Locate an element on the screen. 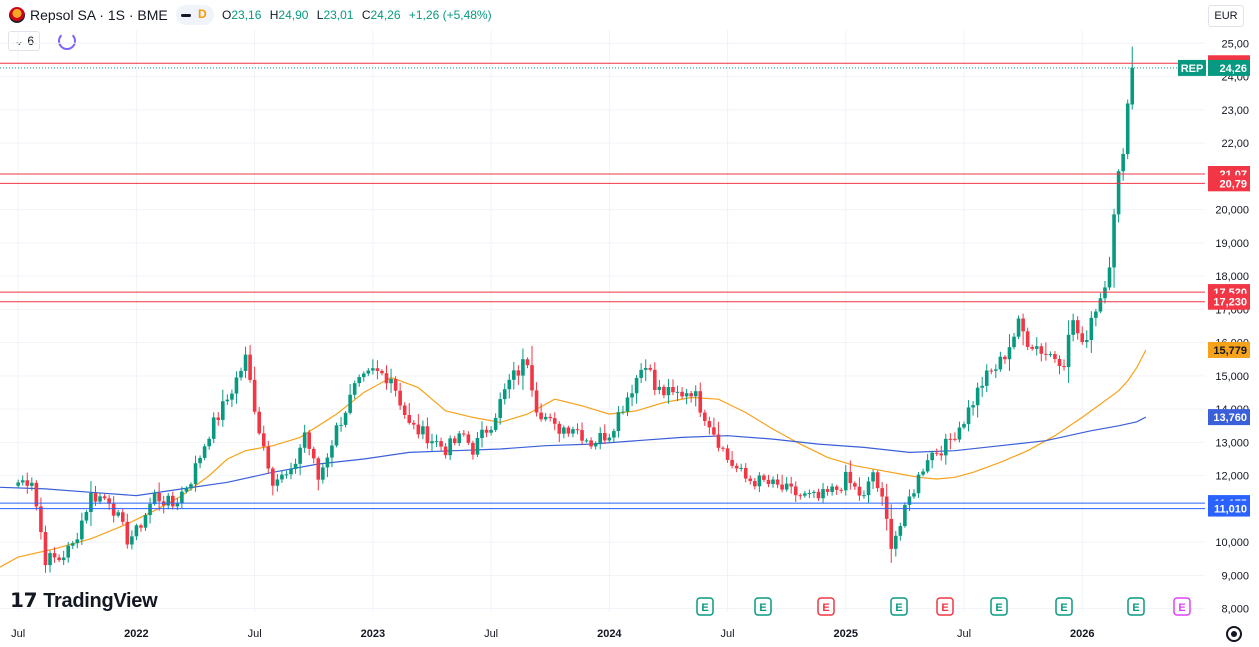 Image resolution: width=1259 pixels, height=647 pixels. data-mode-toggle: D is located at coordinates (195, 15).